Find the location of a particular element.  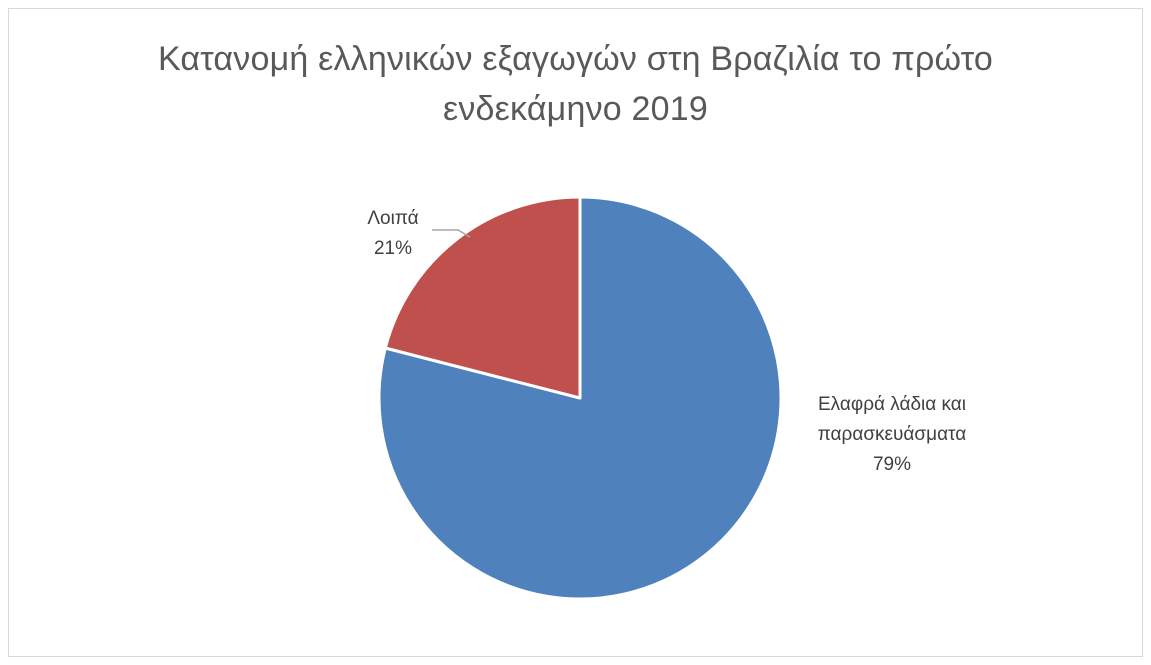

data-label-category: Ελαφρά λάδια και is located at coordinates (892, 404).